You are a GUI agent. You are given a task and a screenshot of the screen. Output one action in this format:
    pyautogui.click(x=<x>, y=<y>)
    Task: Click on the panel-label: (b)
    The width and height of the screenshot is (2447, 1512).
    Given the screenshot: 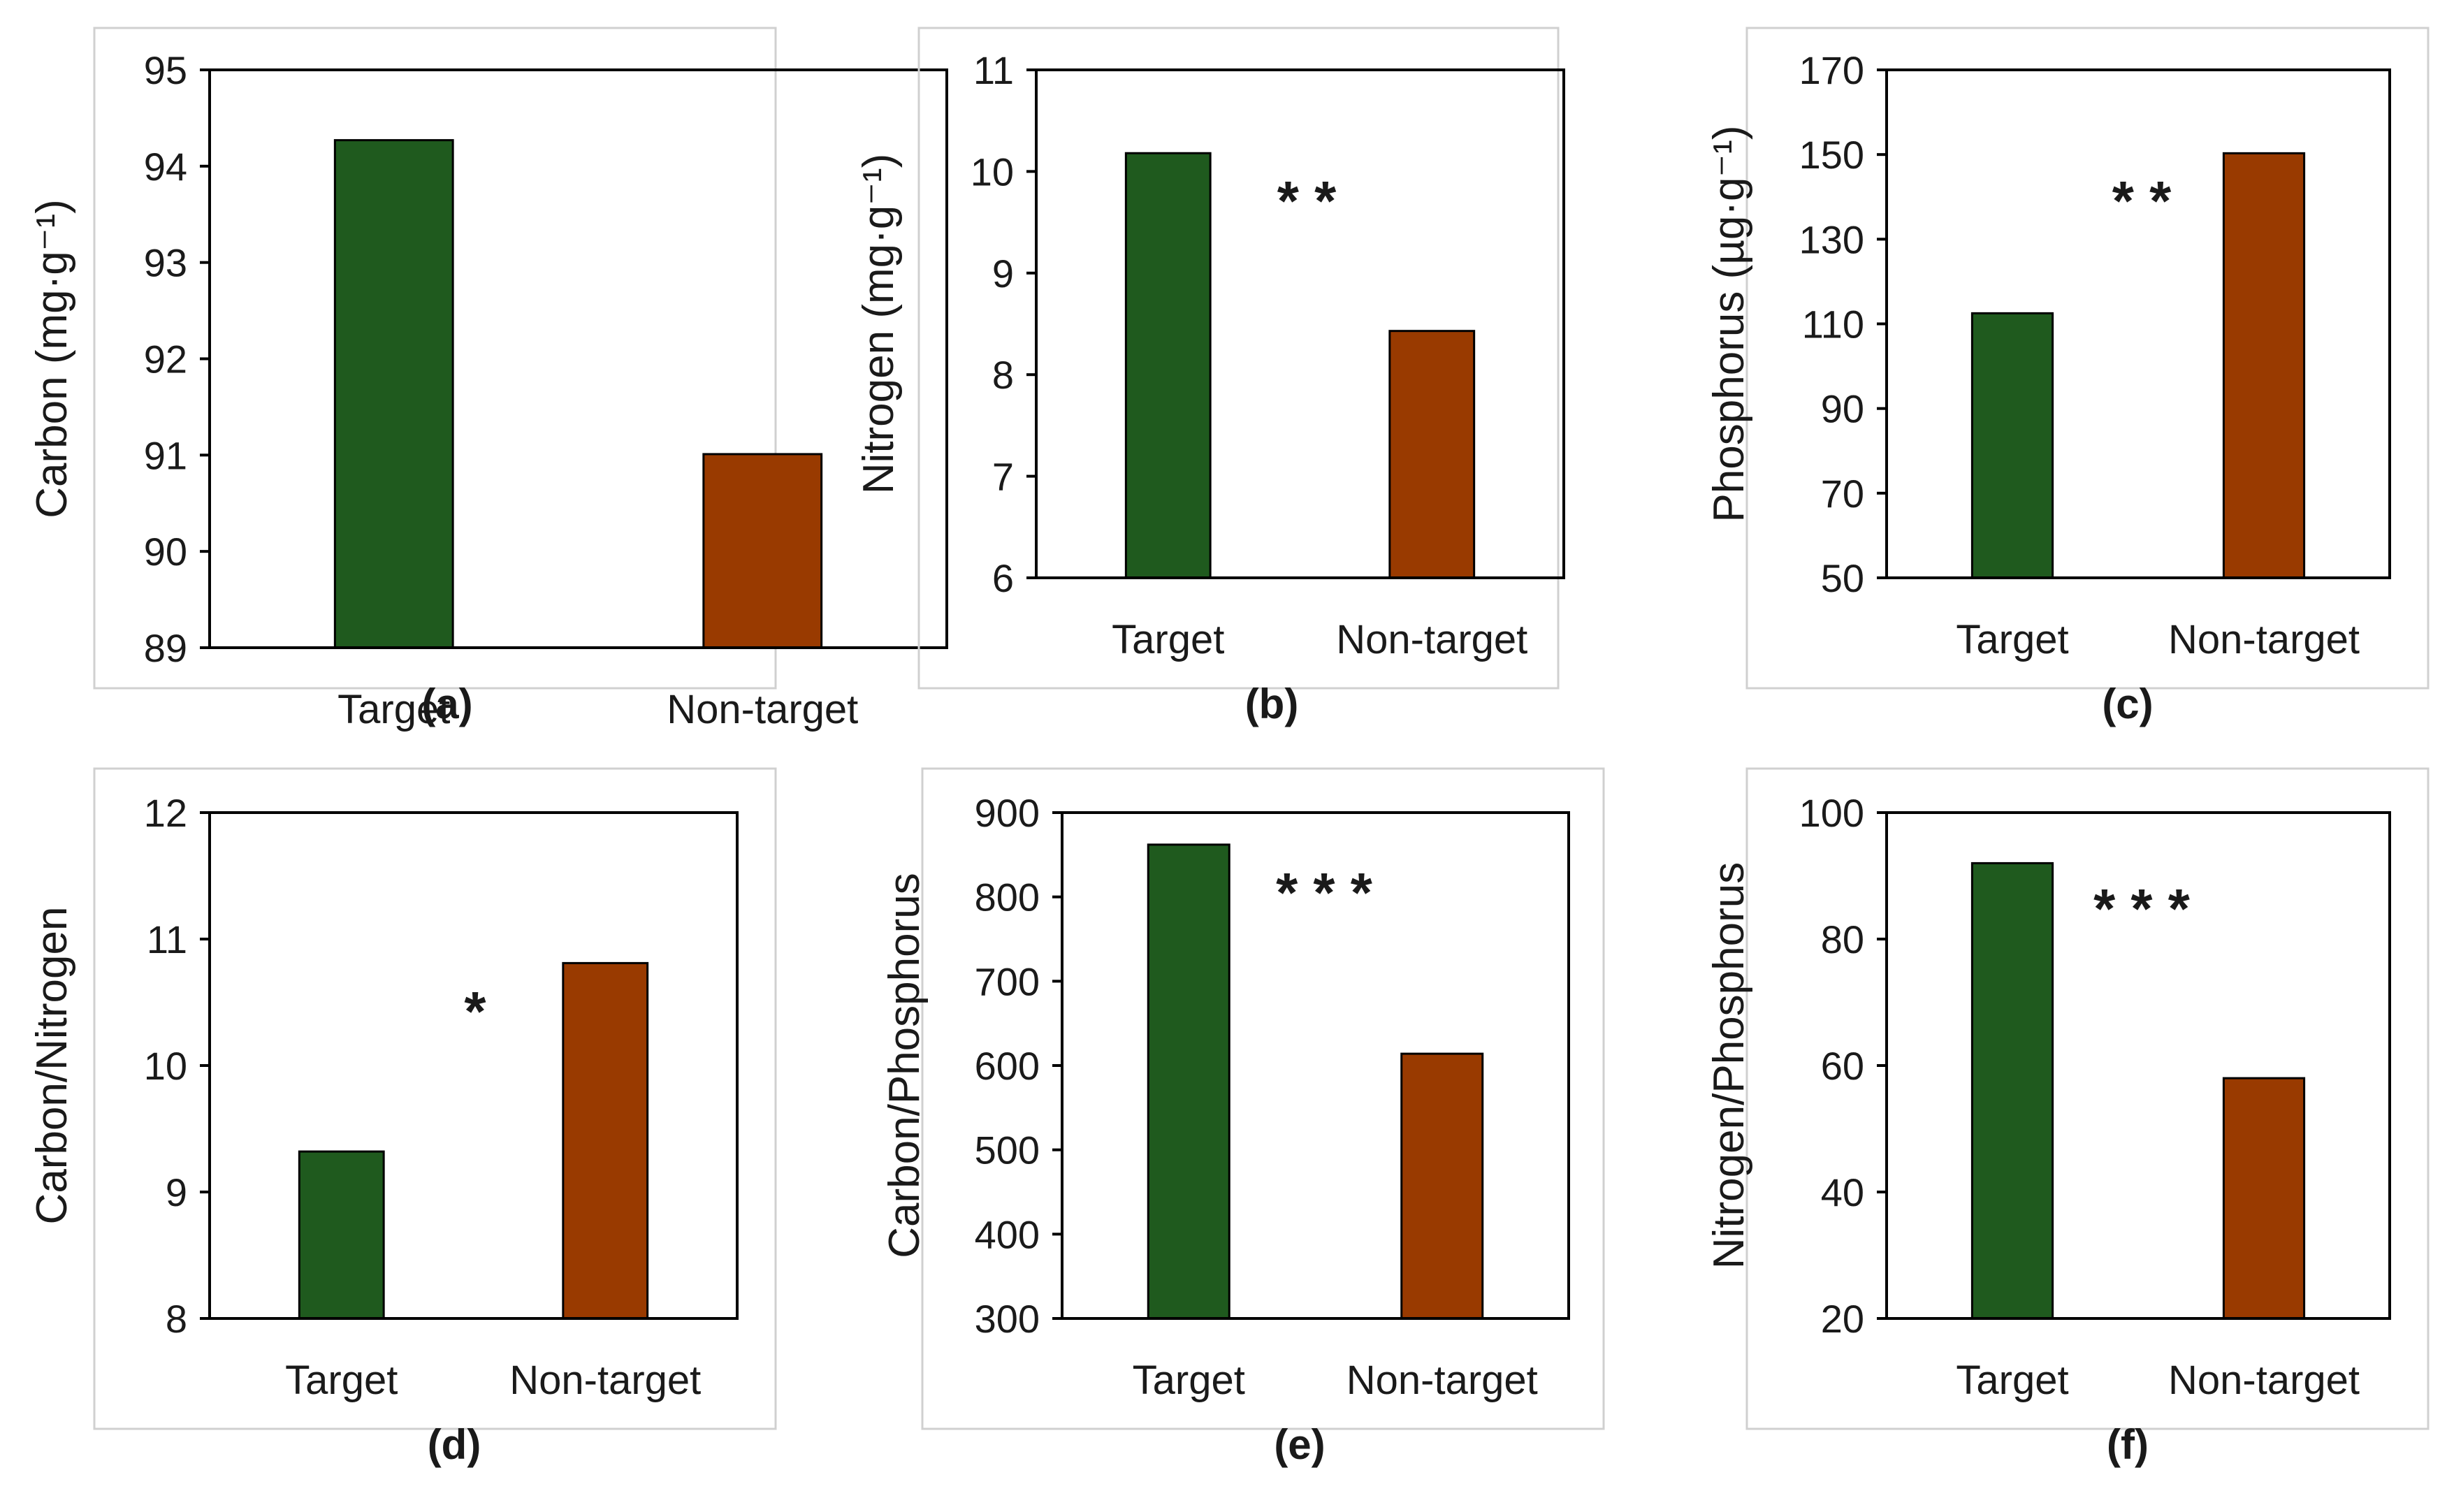 What is the action you would take?
    pyautogui.click(x=1272, y=704)
    